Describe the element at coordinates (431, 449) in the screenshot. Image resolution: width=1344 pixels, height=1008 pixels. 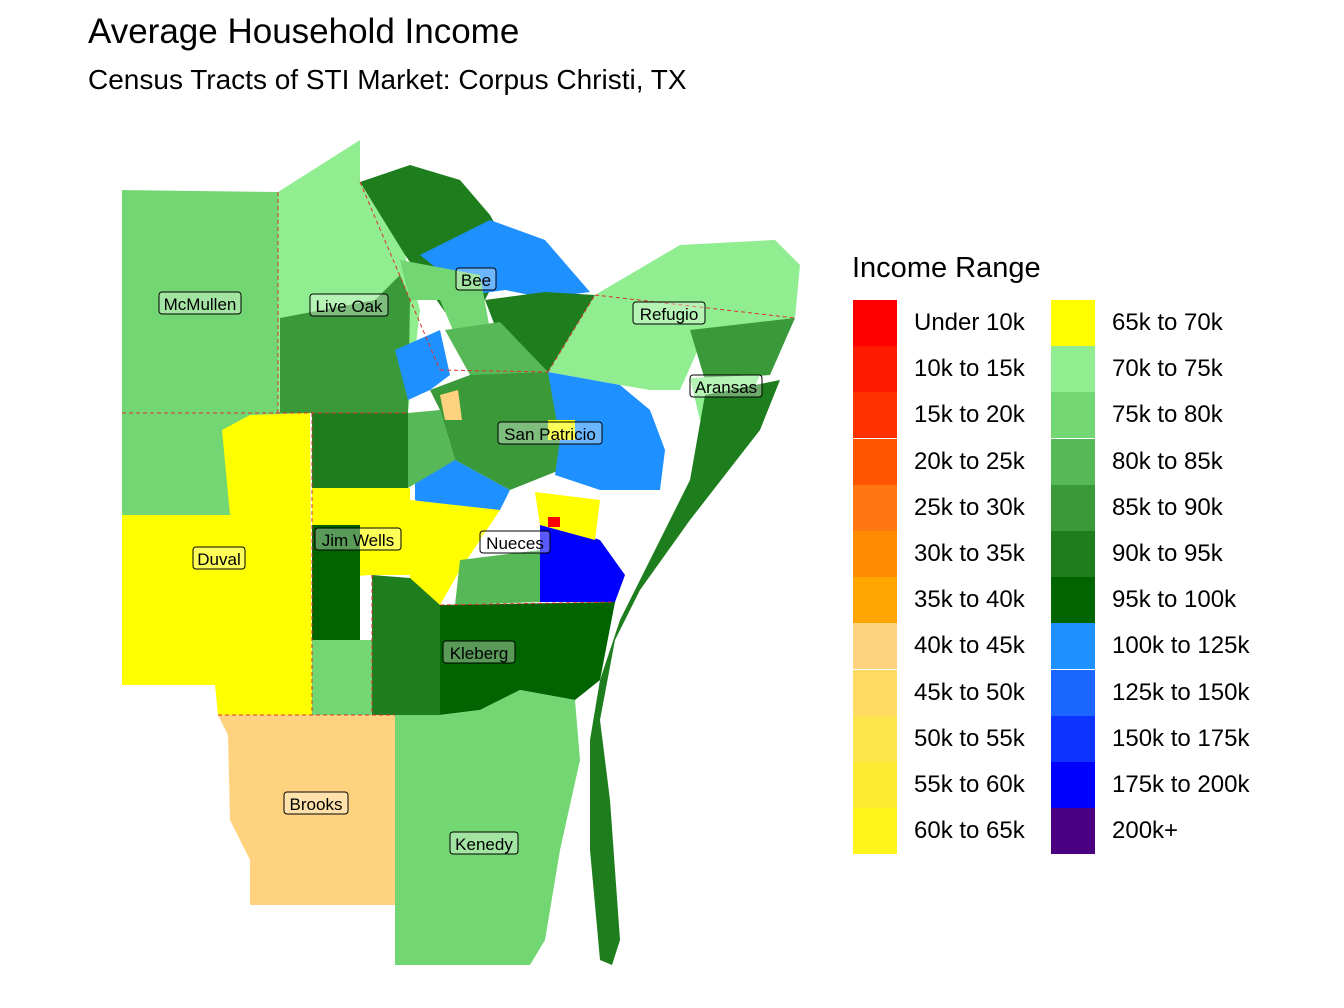
I see `region-jim-wells-green` at that location.